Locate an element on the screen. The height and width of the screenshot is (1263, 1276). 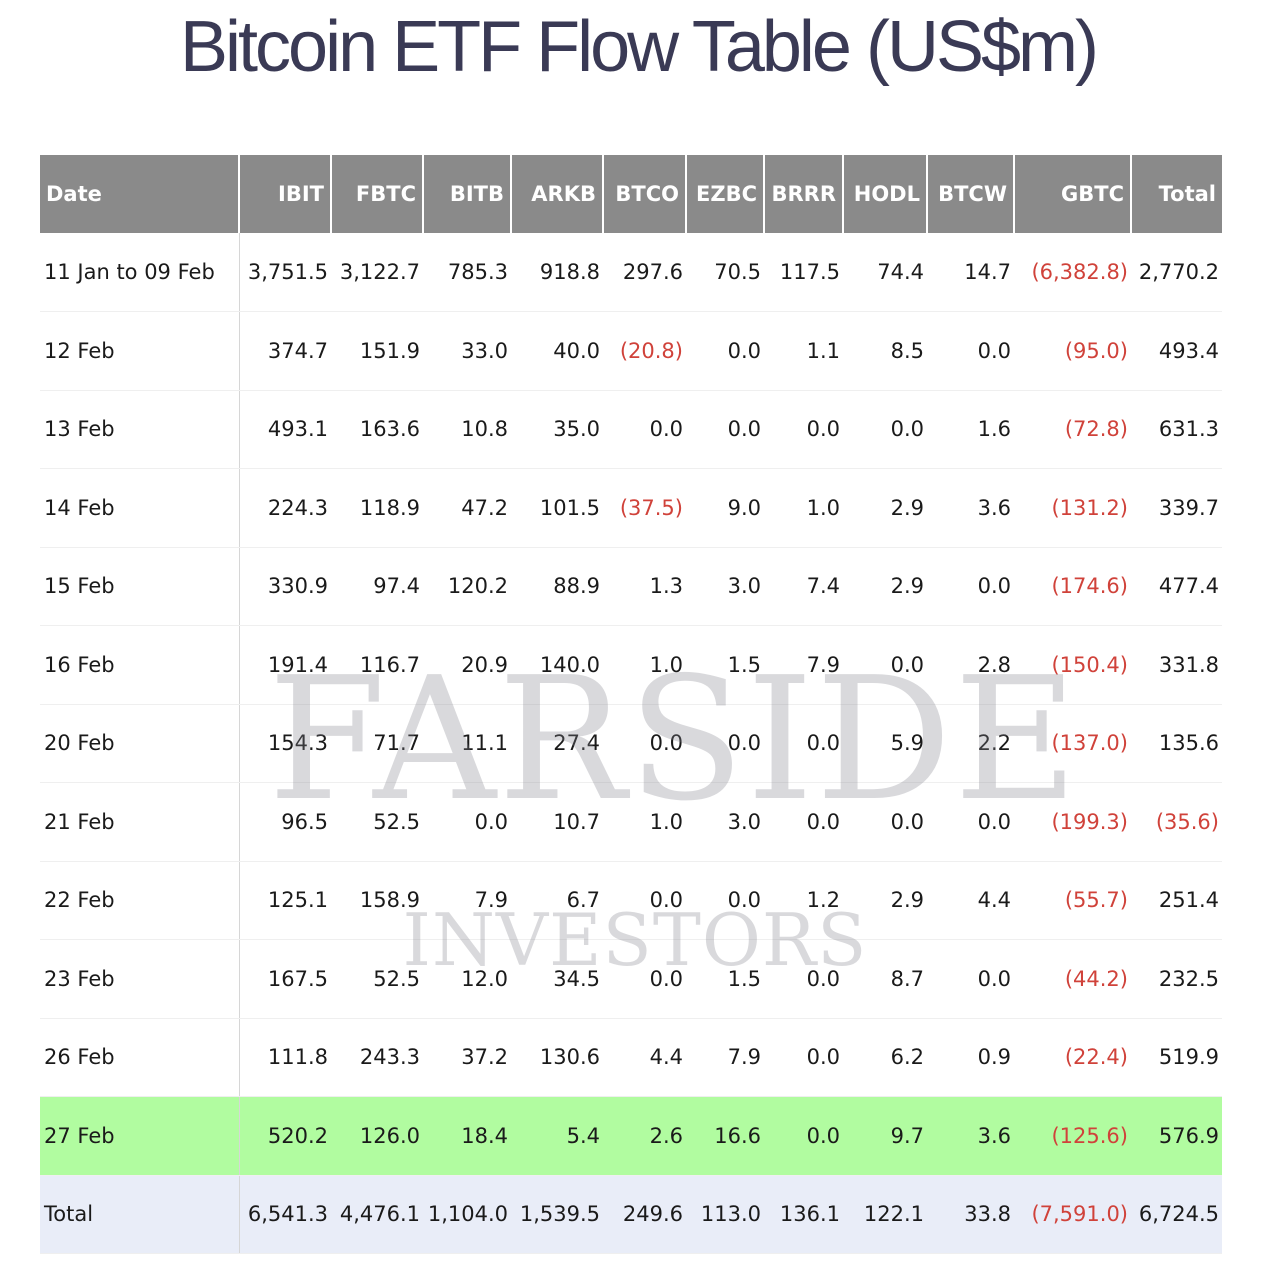
value-cell: 339.7 is located at coordinates (1176, 508).